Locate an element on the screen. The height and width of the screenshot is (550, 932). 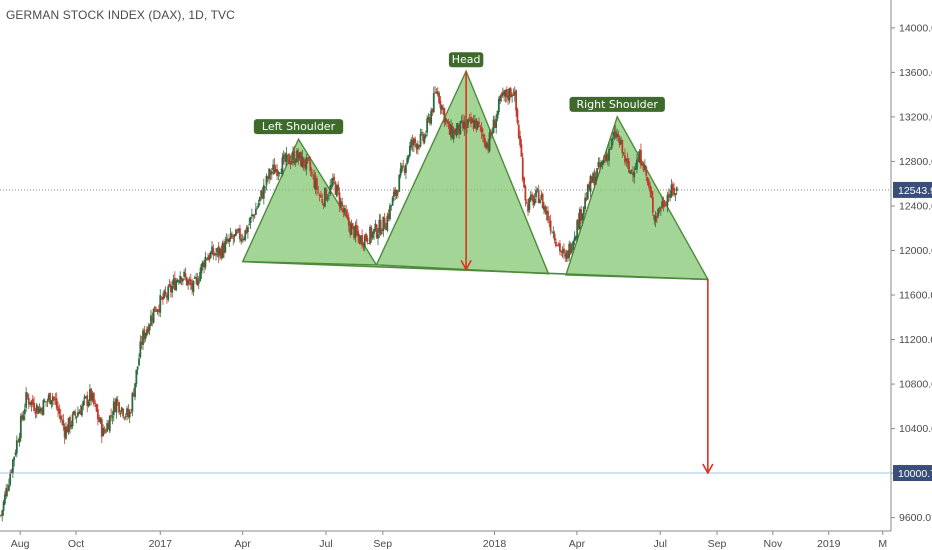
left-shoulder-triangle is located at coordinates (309, 201).